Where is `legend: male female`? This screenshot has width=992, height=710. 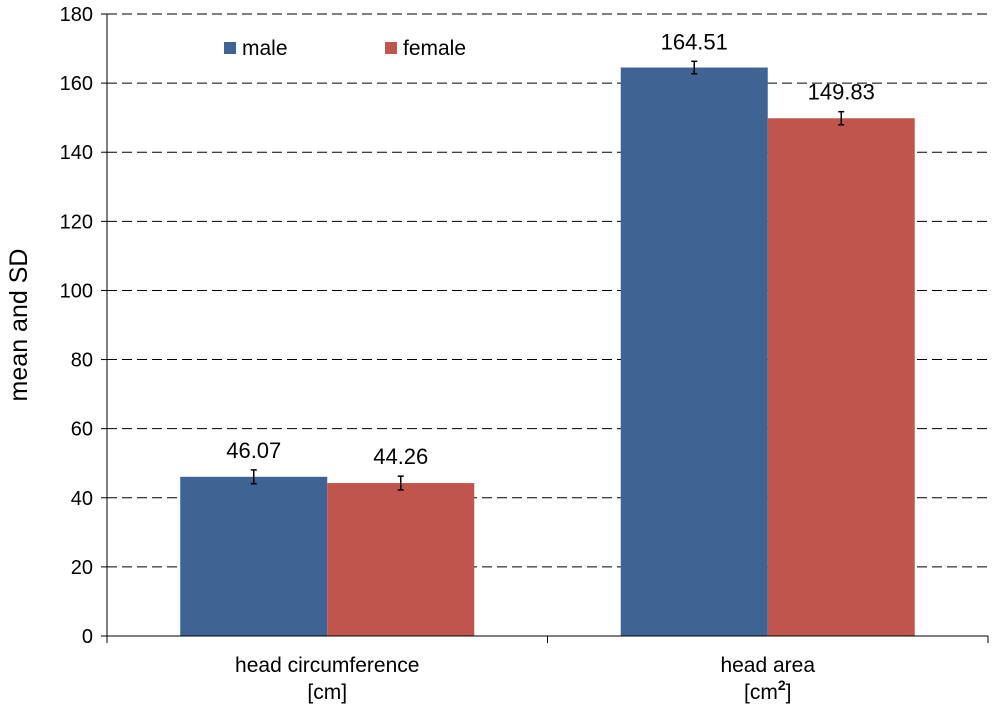 legend: male female is located at coordinates (345, 48).